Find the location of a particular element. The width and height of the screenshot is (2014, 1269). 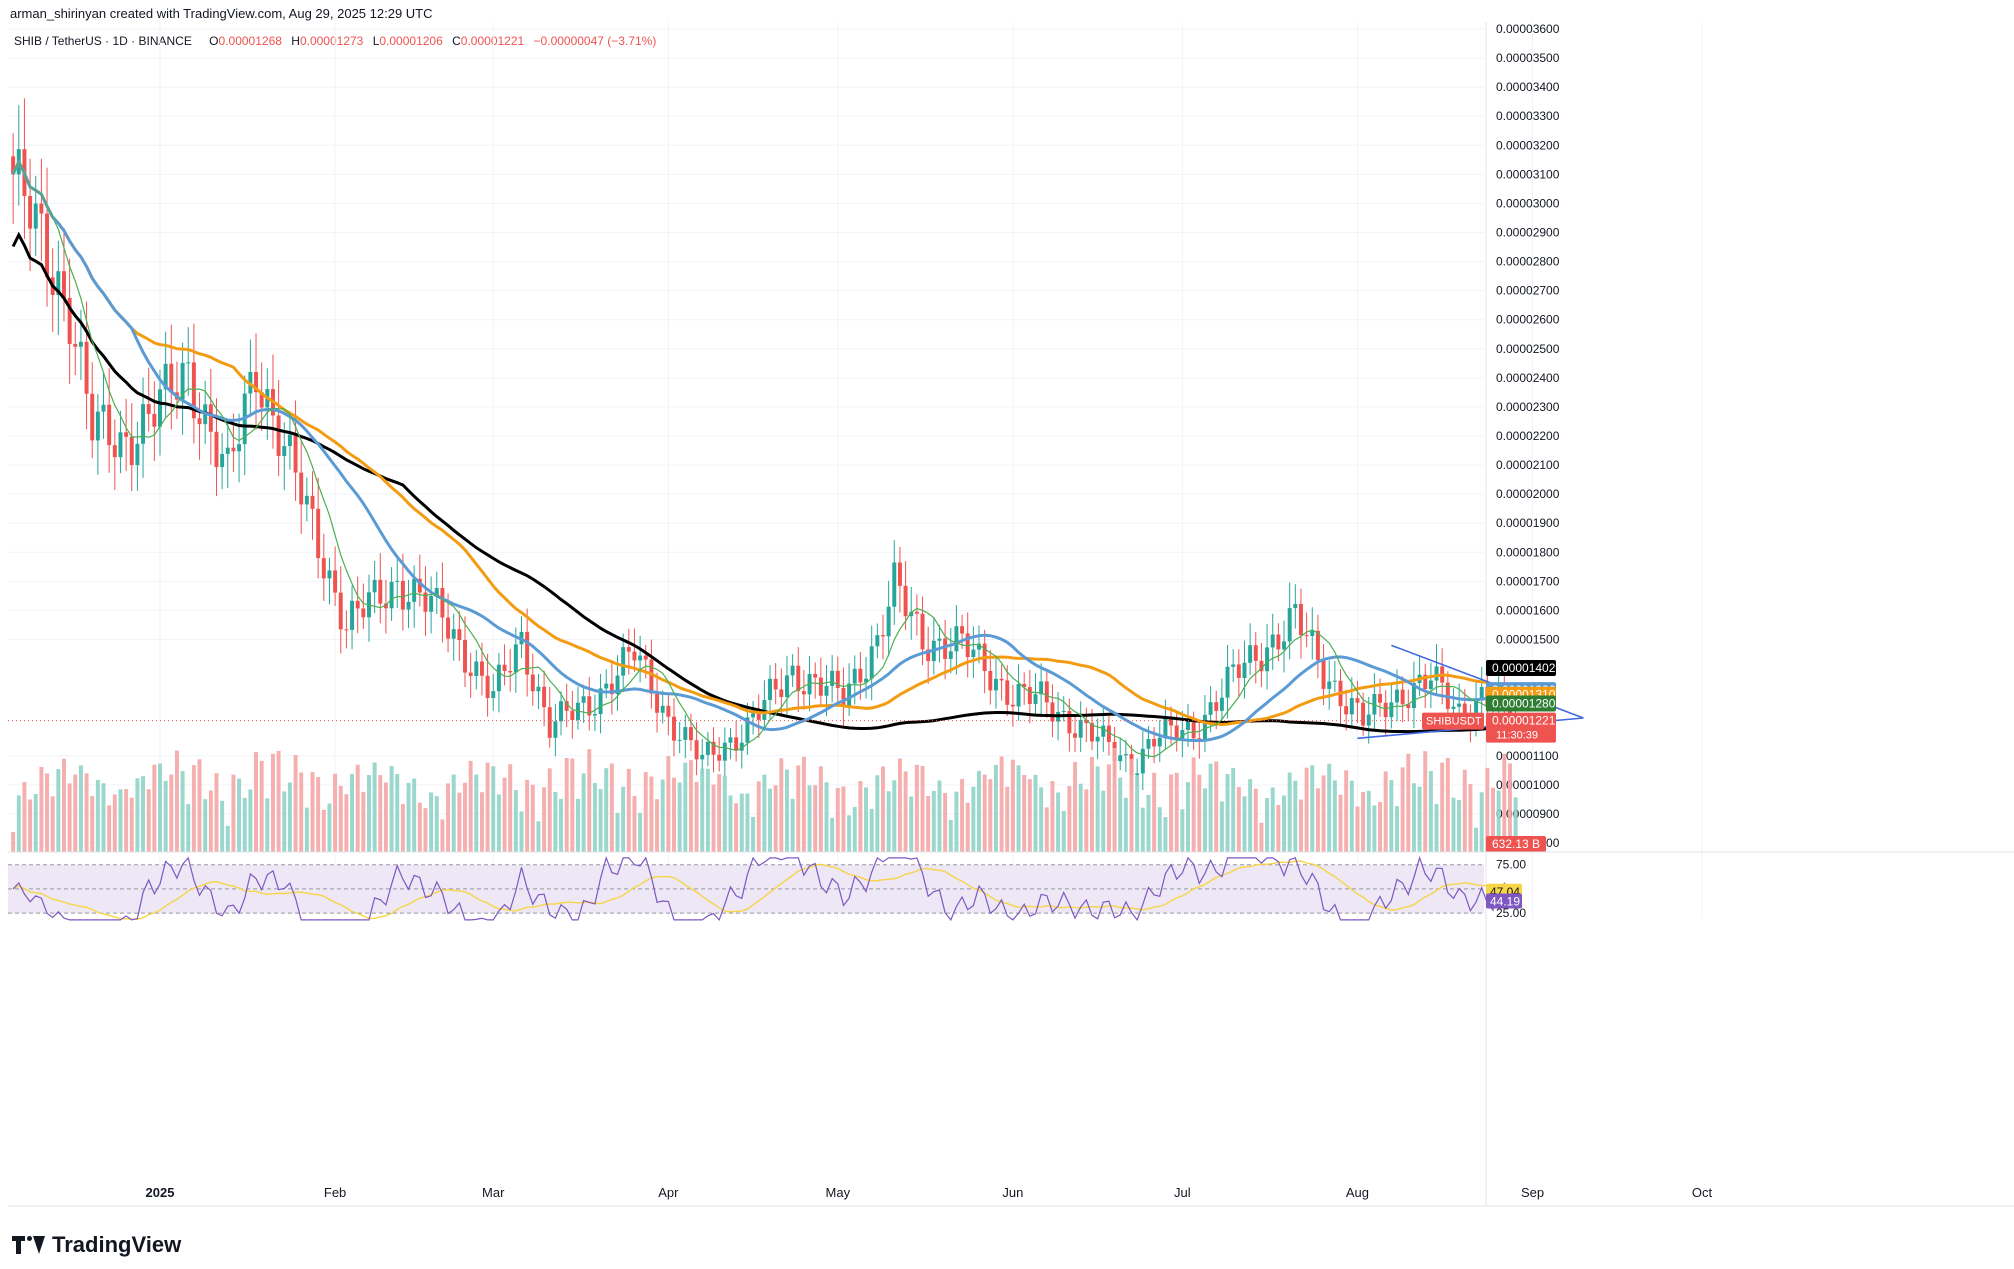

price-tick-label: 0.00001100 is located at coordinates (1527, 756).